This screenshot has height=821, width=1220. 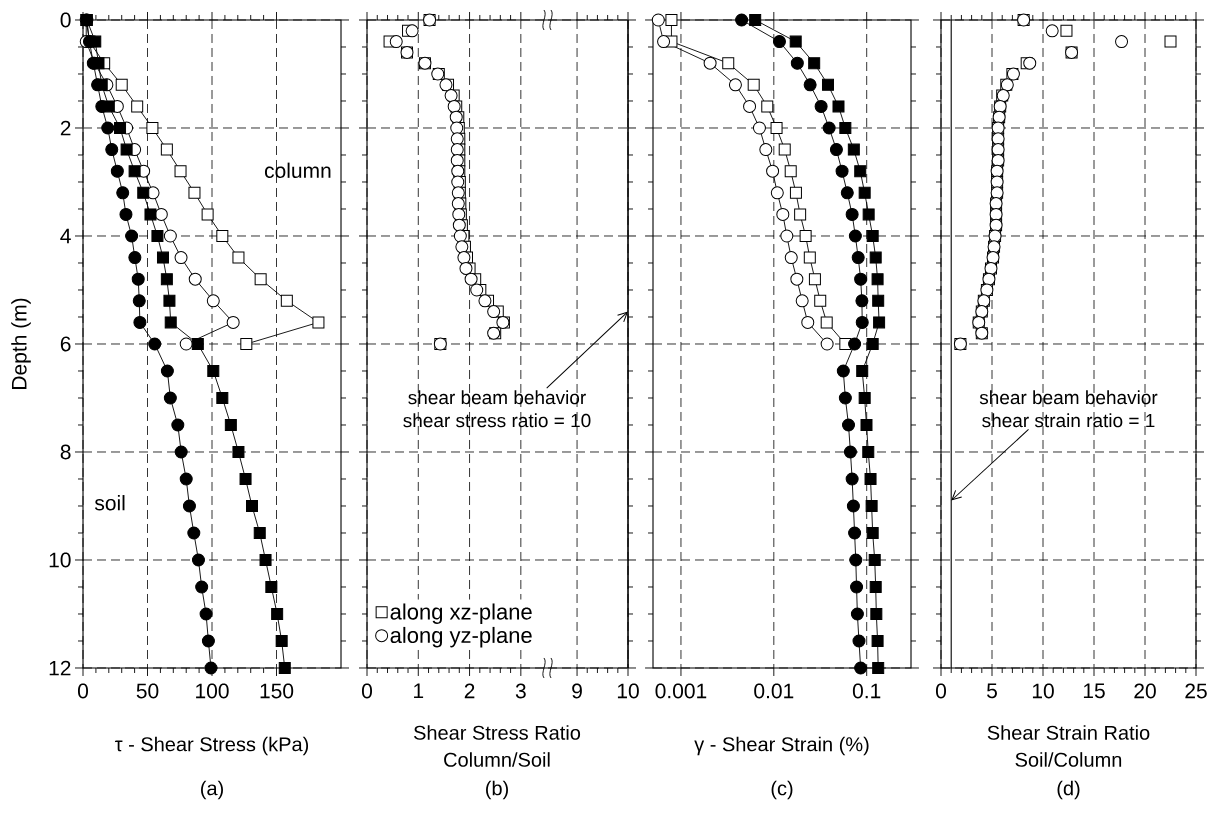 What do you see at coordinates (109, 503) in the screenshot?
I see `annotation: soil` at bounding box center [109, 503].